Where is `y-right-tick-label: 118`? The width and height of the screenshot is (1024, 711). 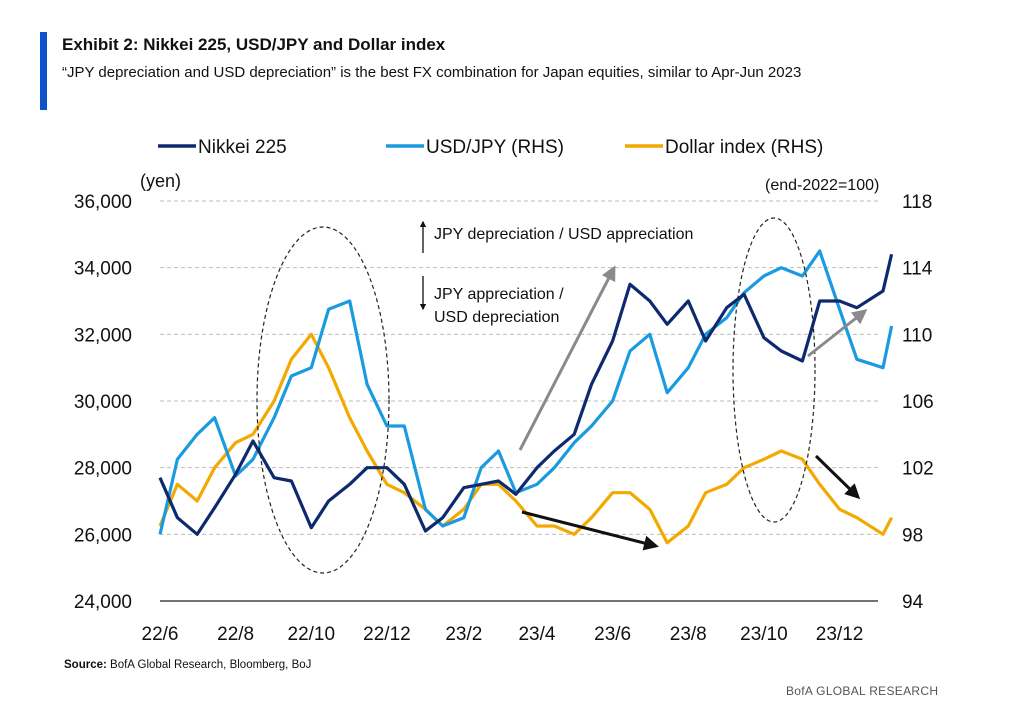 y-right-tick-label: 118 is located at coordinates (917, 202).